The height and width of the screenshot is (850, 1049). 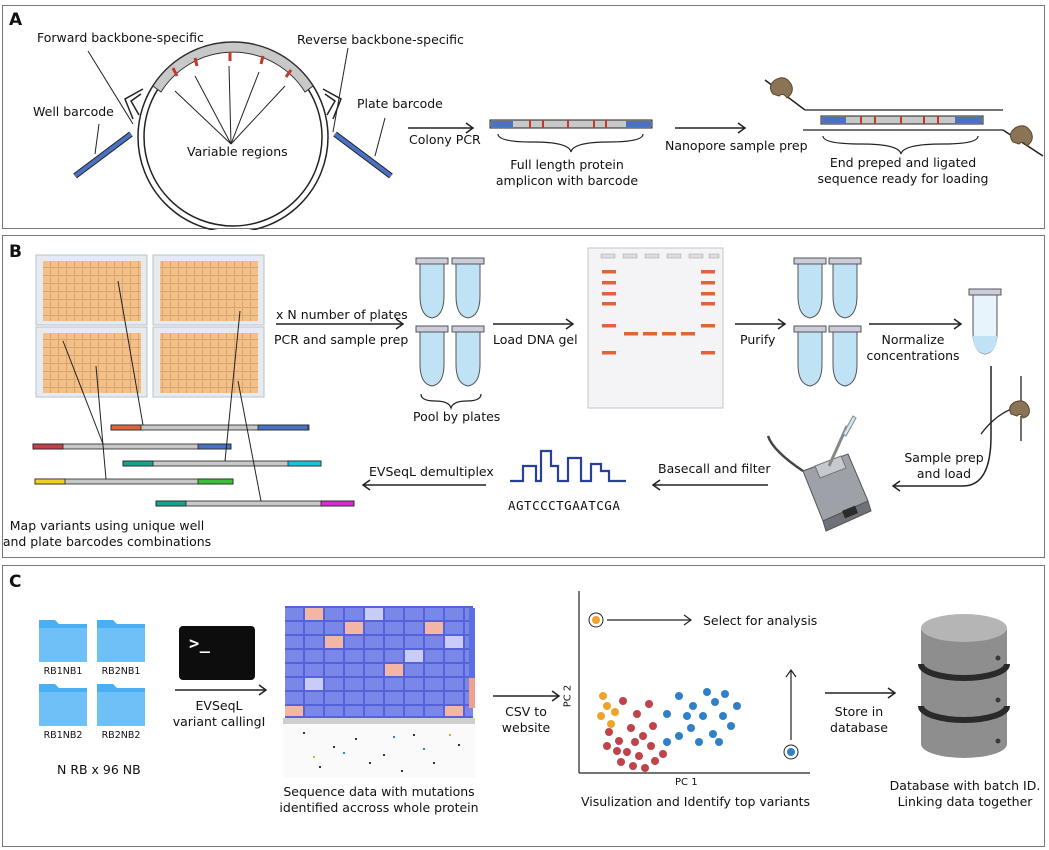 I want to click on forward-backbone-label: Forward backbone-specific, so click(x=120, y=37).